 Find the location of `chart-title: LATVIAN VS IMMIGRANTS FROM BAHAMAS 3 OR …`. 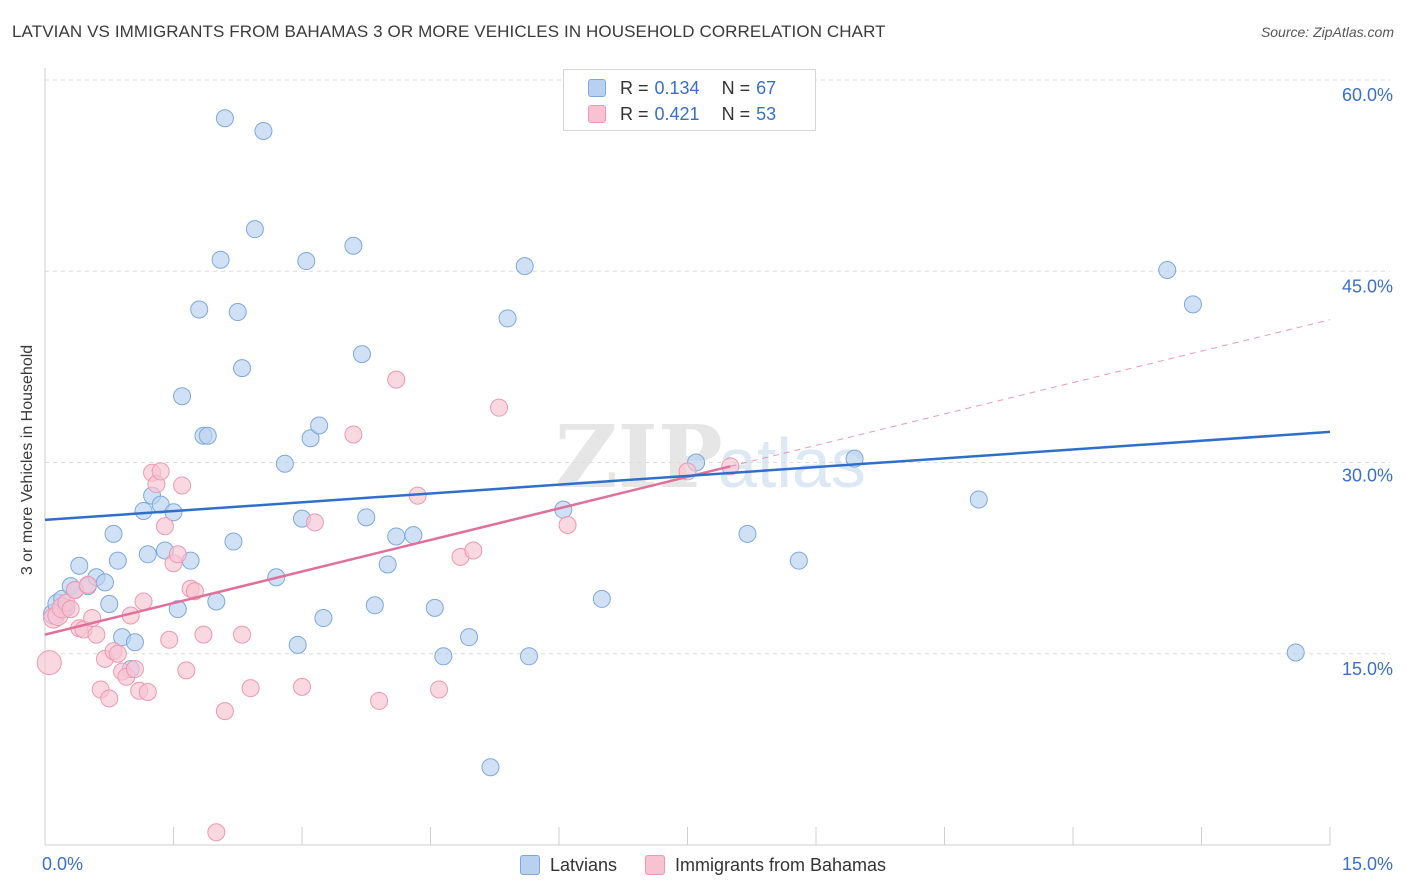

chart-title: LATVIAN VS IMMIGRANTS FROM BAHAMAS 3 OR … is located at coordinates (449, 31).